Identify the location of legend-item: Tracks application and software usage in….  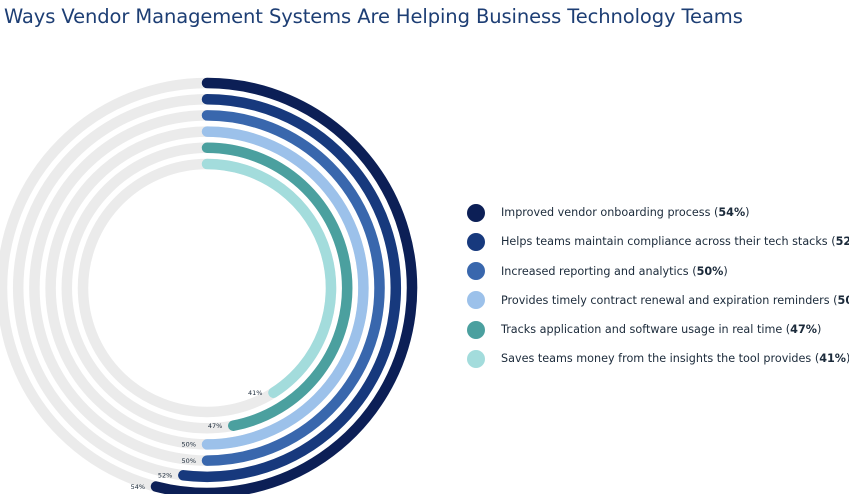
(657, 329).